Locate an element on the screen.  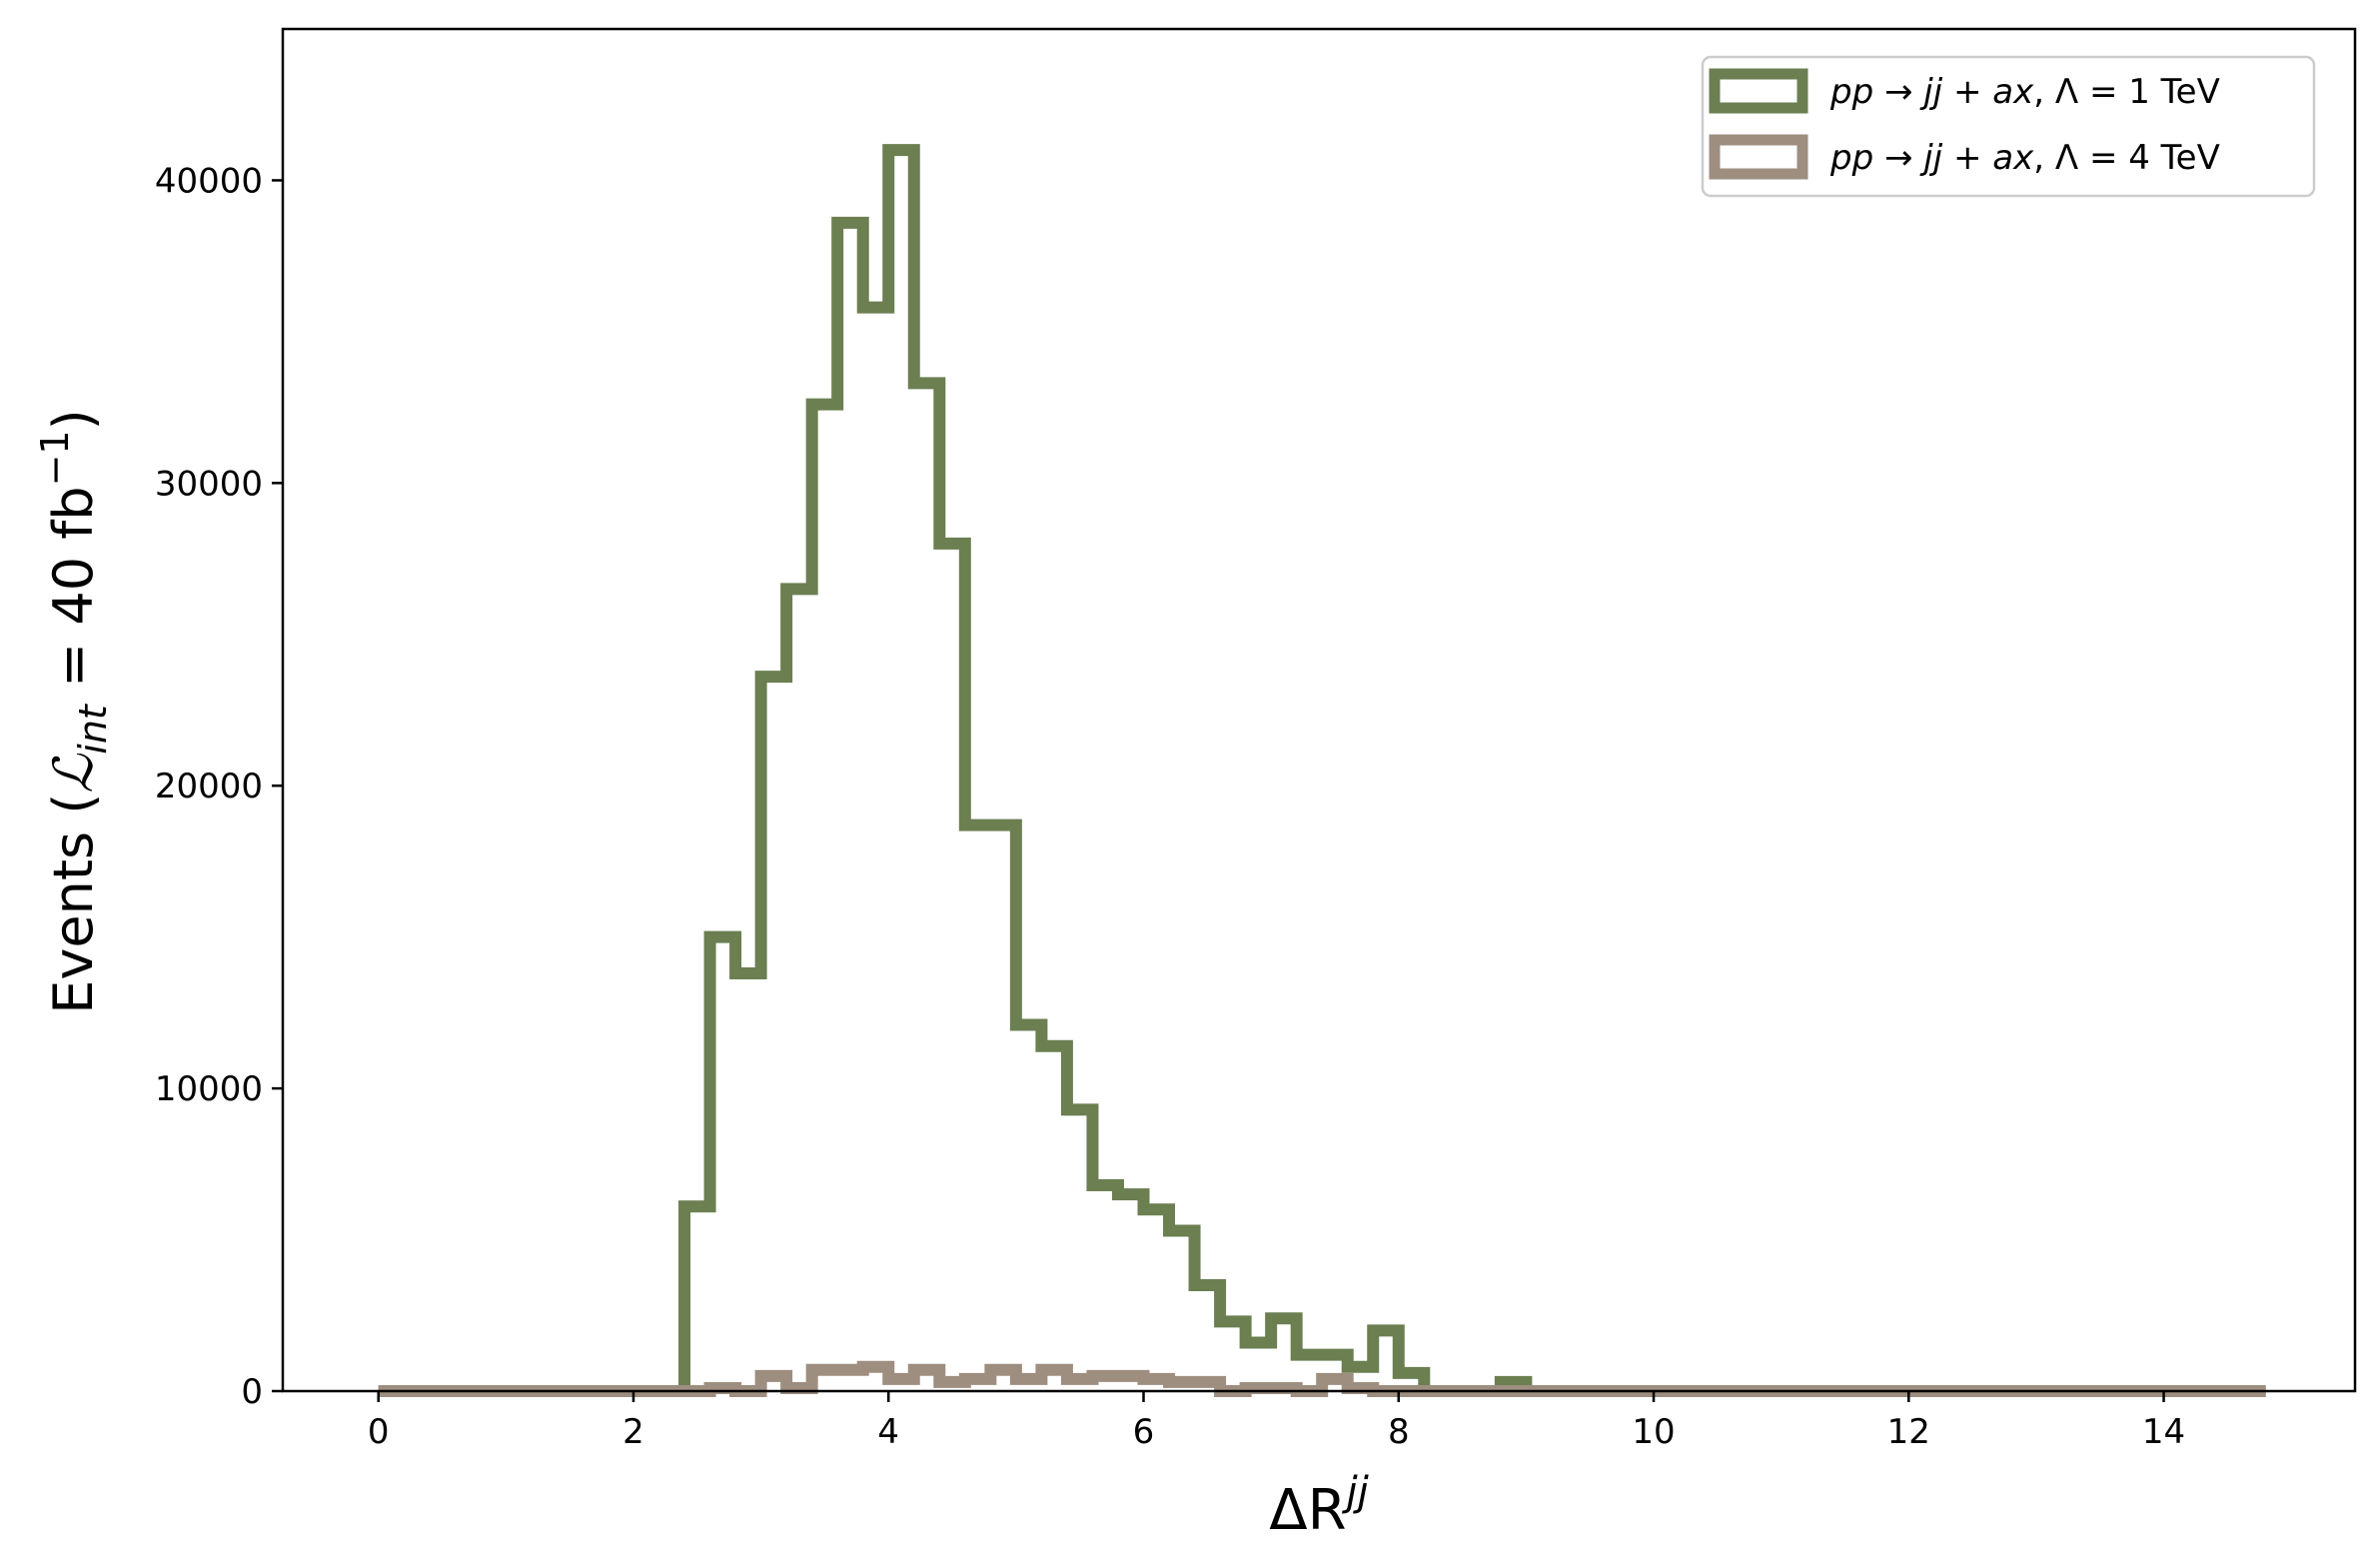
x-tick-label: 0 is located at coordinates (379, 1432).